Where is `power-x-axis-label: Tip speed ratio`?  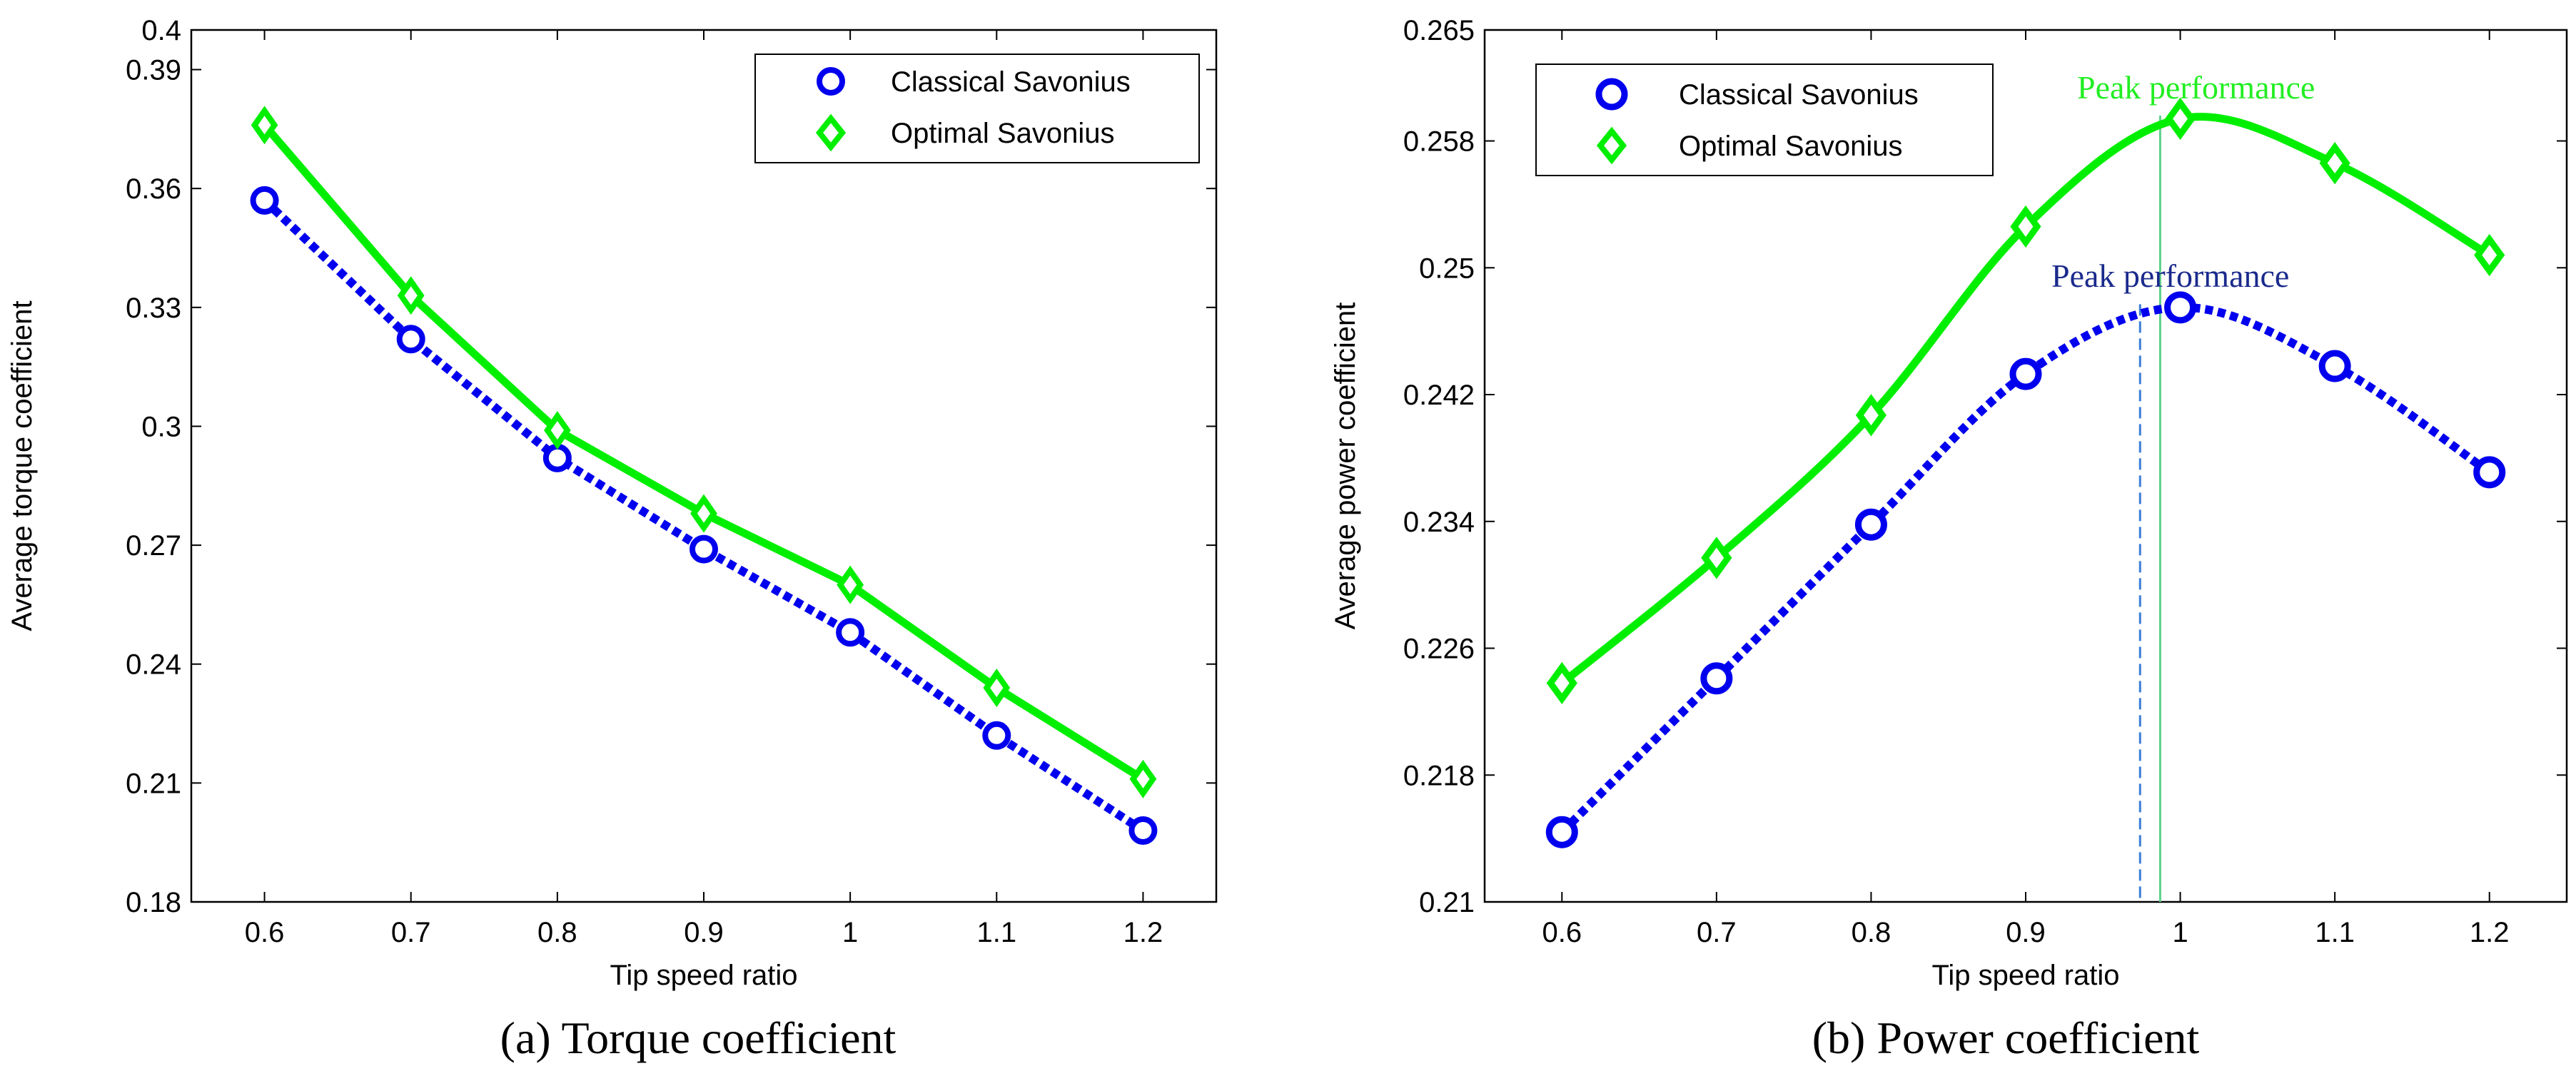 power-x-axis-label: Tip speed ratio is located at coordinates (2025, 975).